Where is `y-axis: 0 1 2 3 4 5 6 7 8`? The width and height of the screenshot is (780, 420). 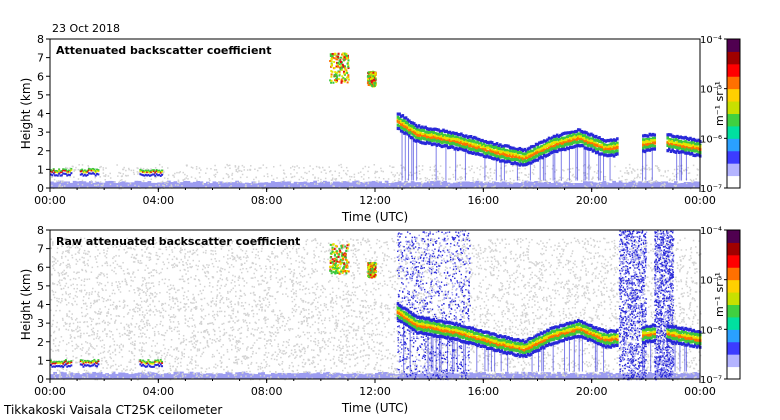
y-axis: 0 1 2 3 4 5 6 7 8 is located at coordinates (43, 305).